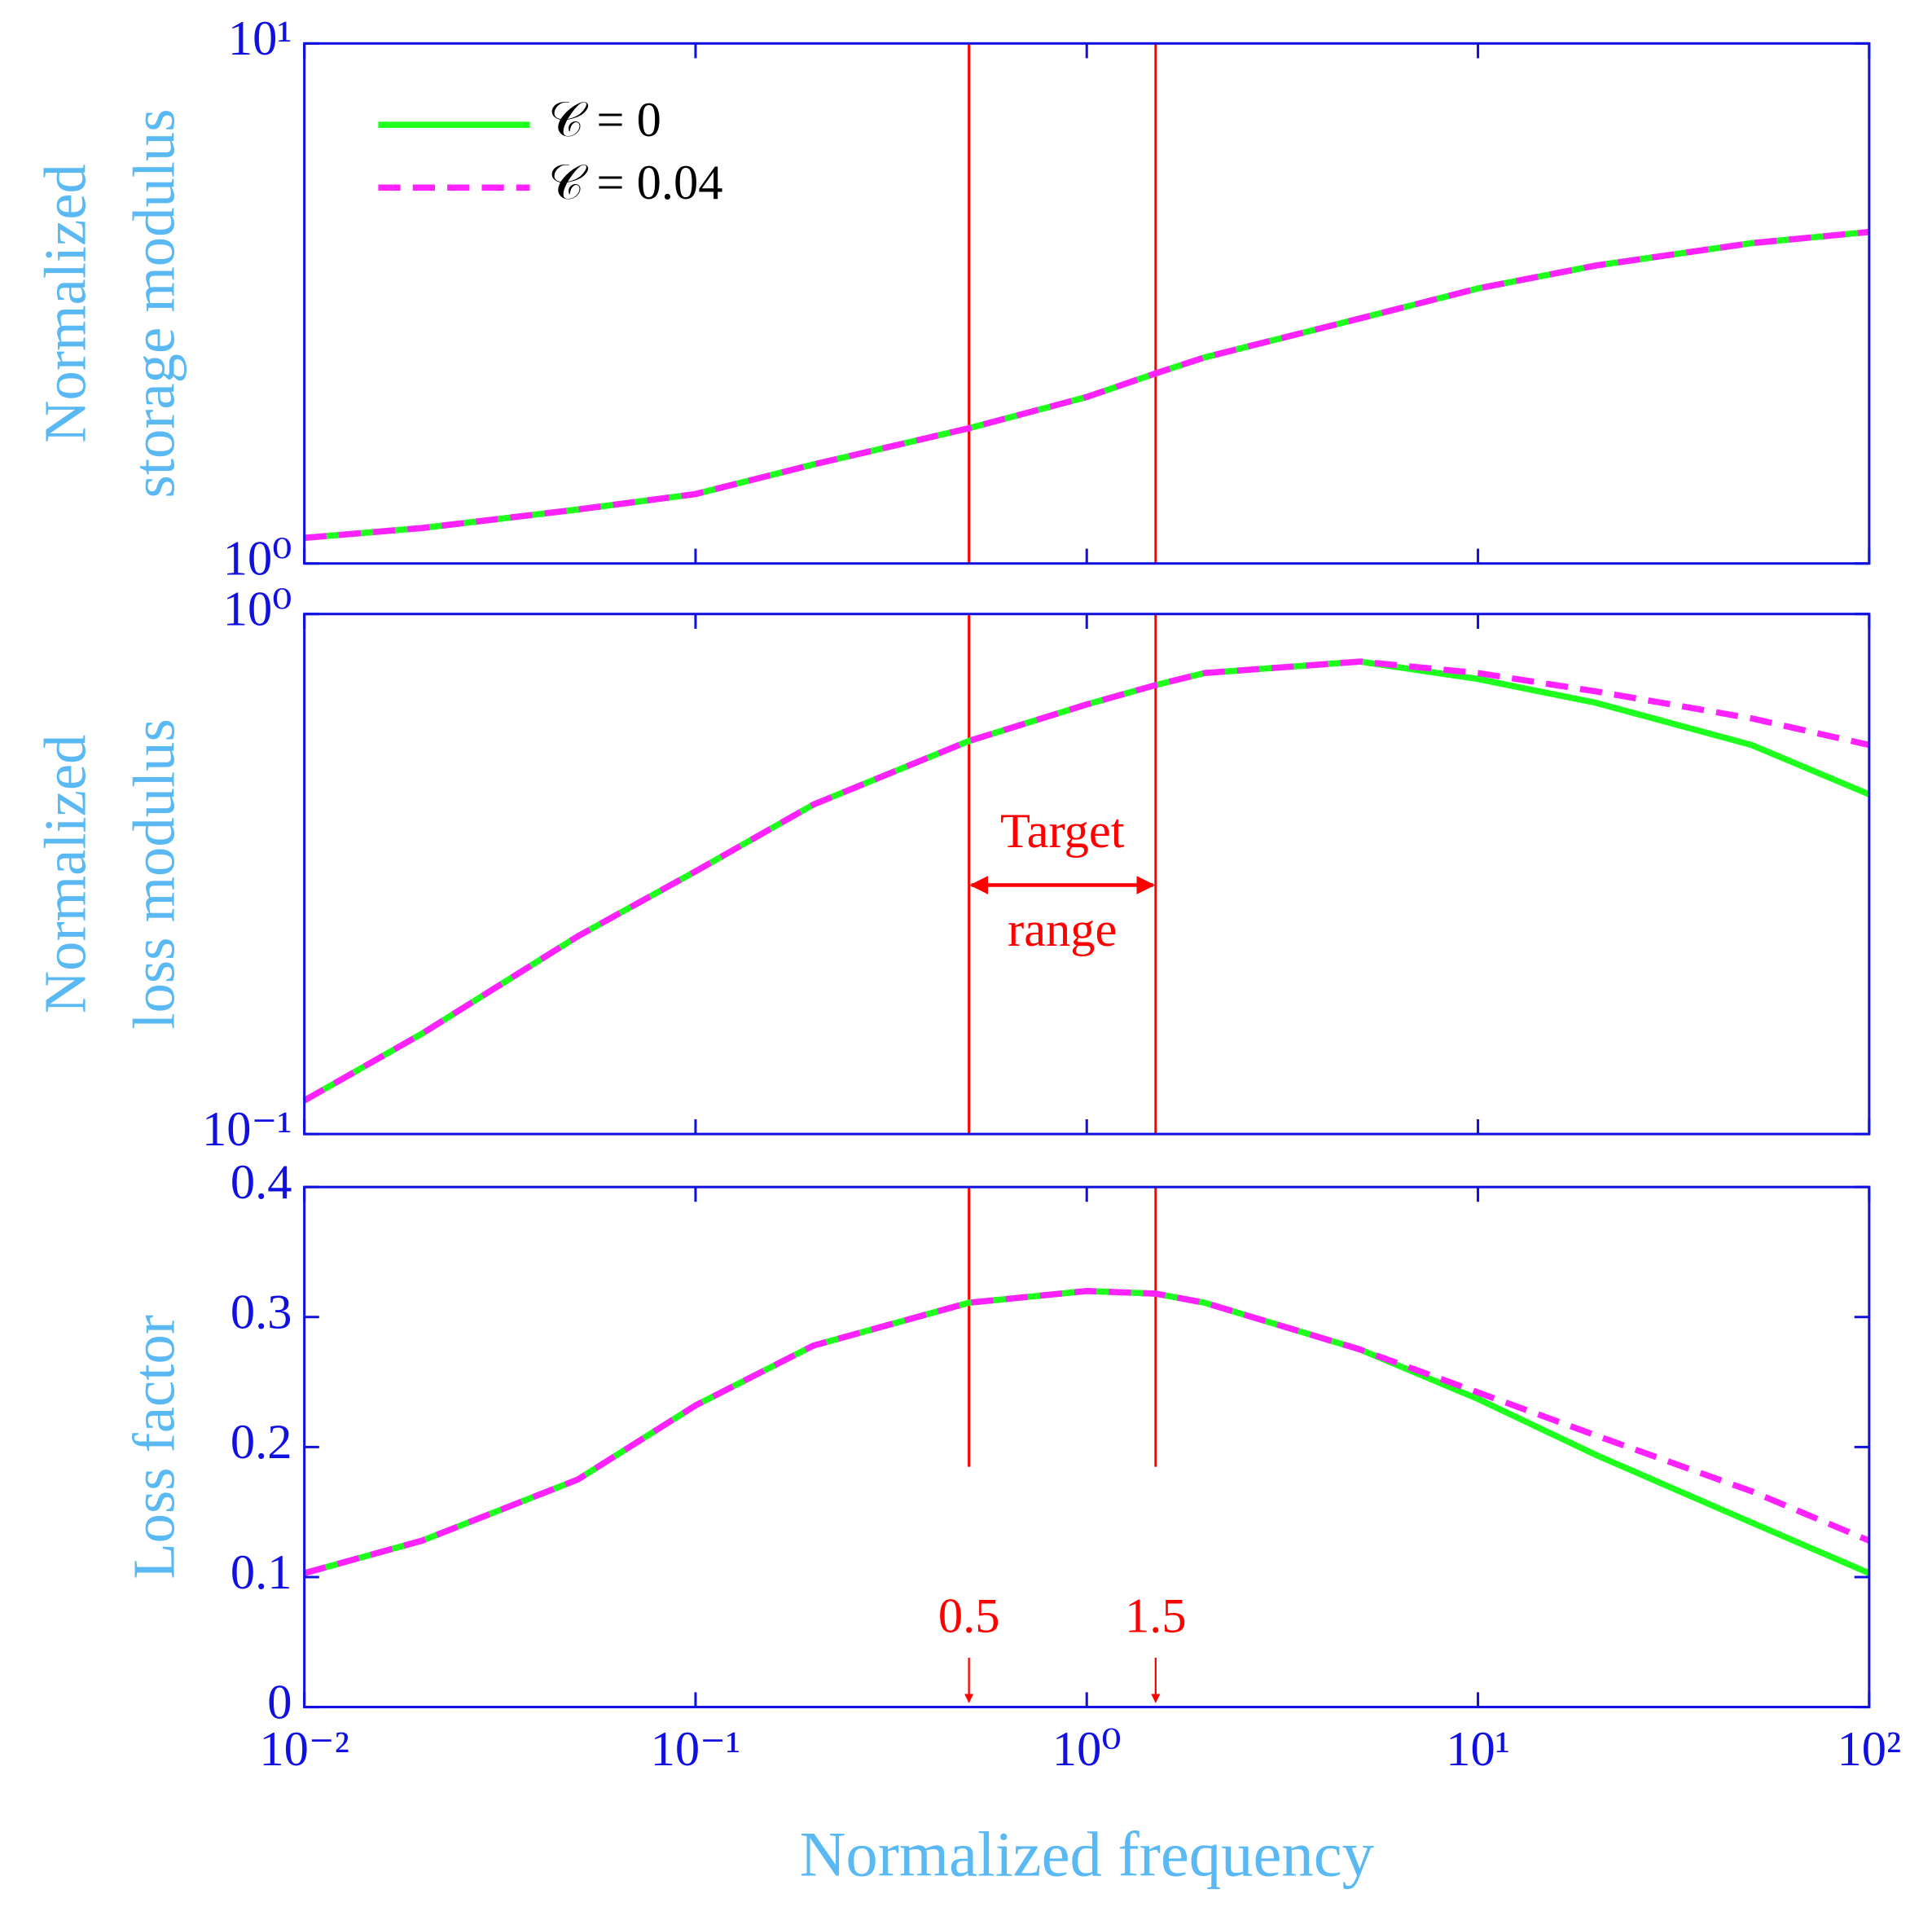 The height and width of the screenshot is (1907, 1932). What do you see at coordinates (260, 38) in the screenshot?
I see `y-tick-label: 10¹` at bounding box center [260, 38].